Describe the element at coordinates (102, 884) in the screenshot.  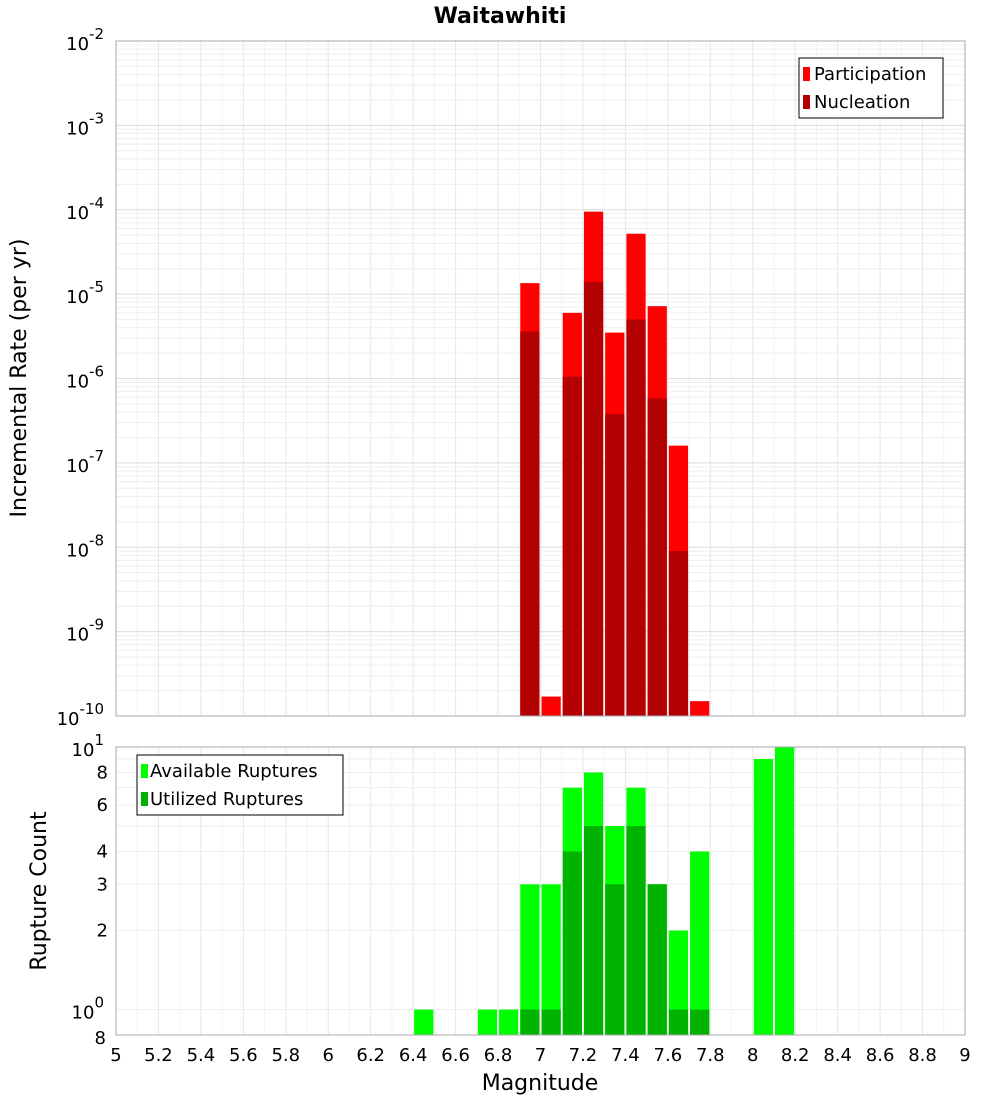
I see `bottom-y-minor-tick-label: 3` at that location.